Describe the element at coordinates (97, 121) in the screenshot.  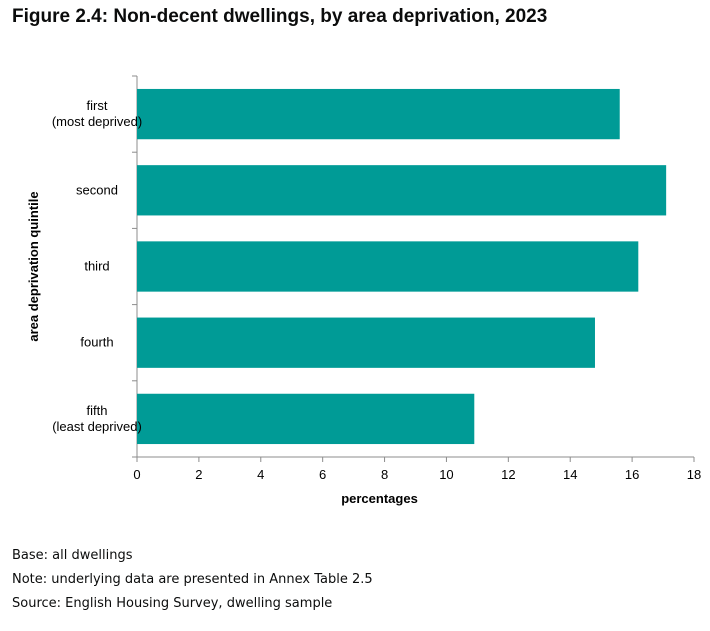
I see `category-label: (most deprived)` at that location.